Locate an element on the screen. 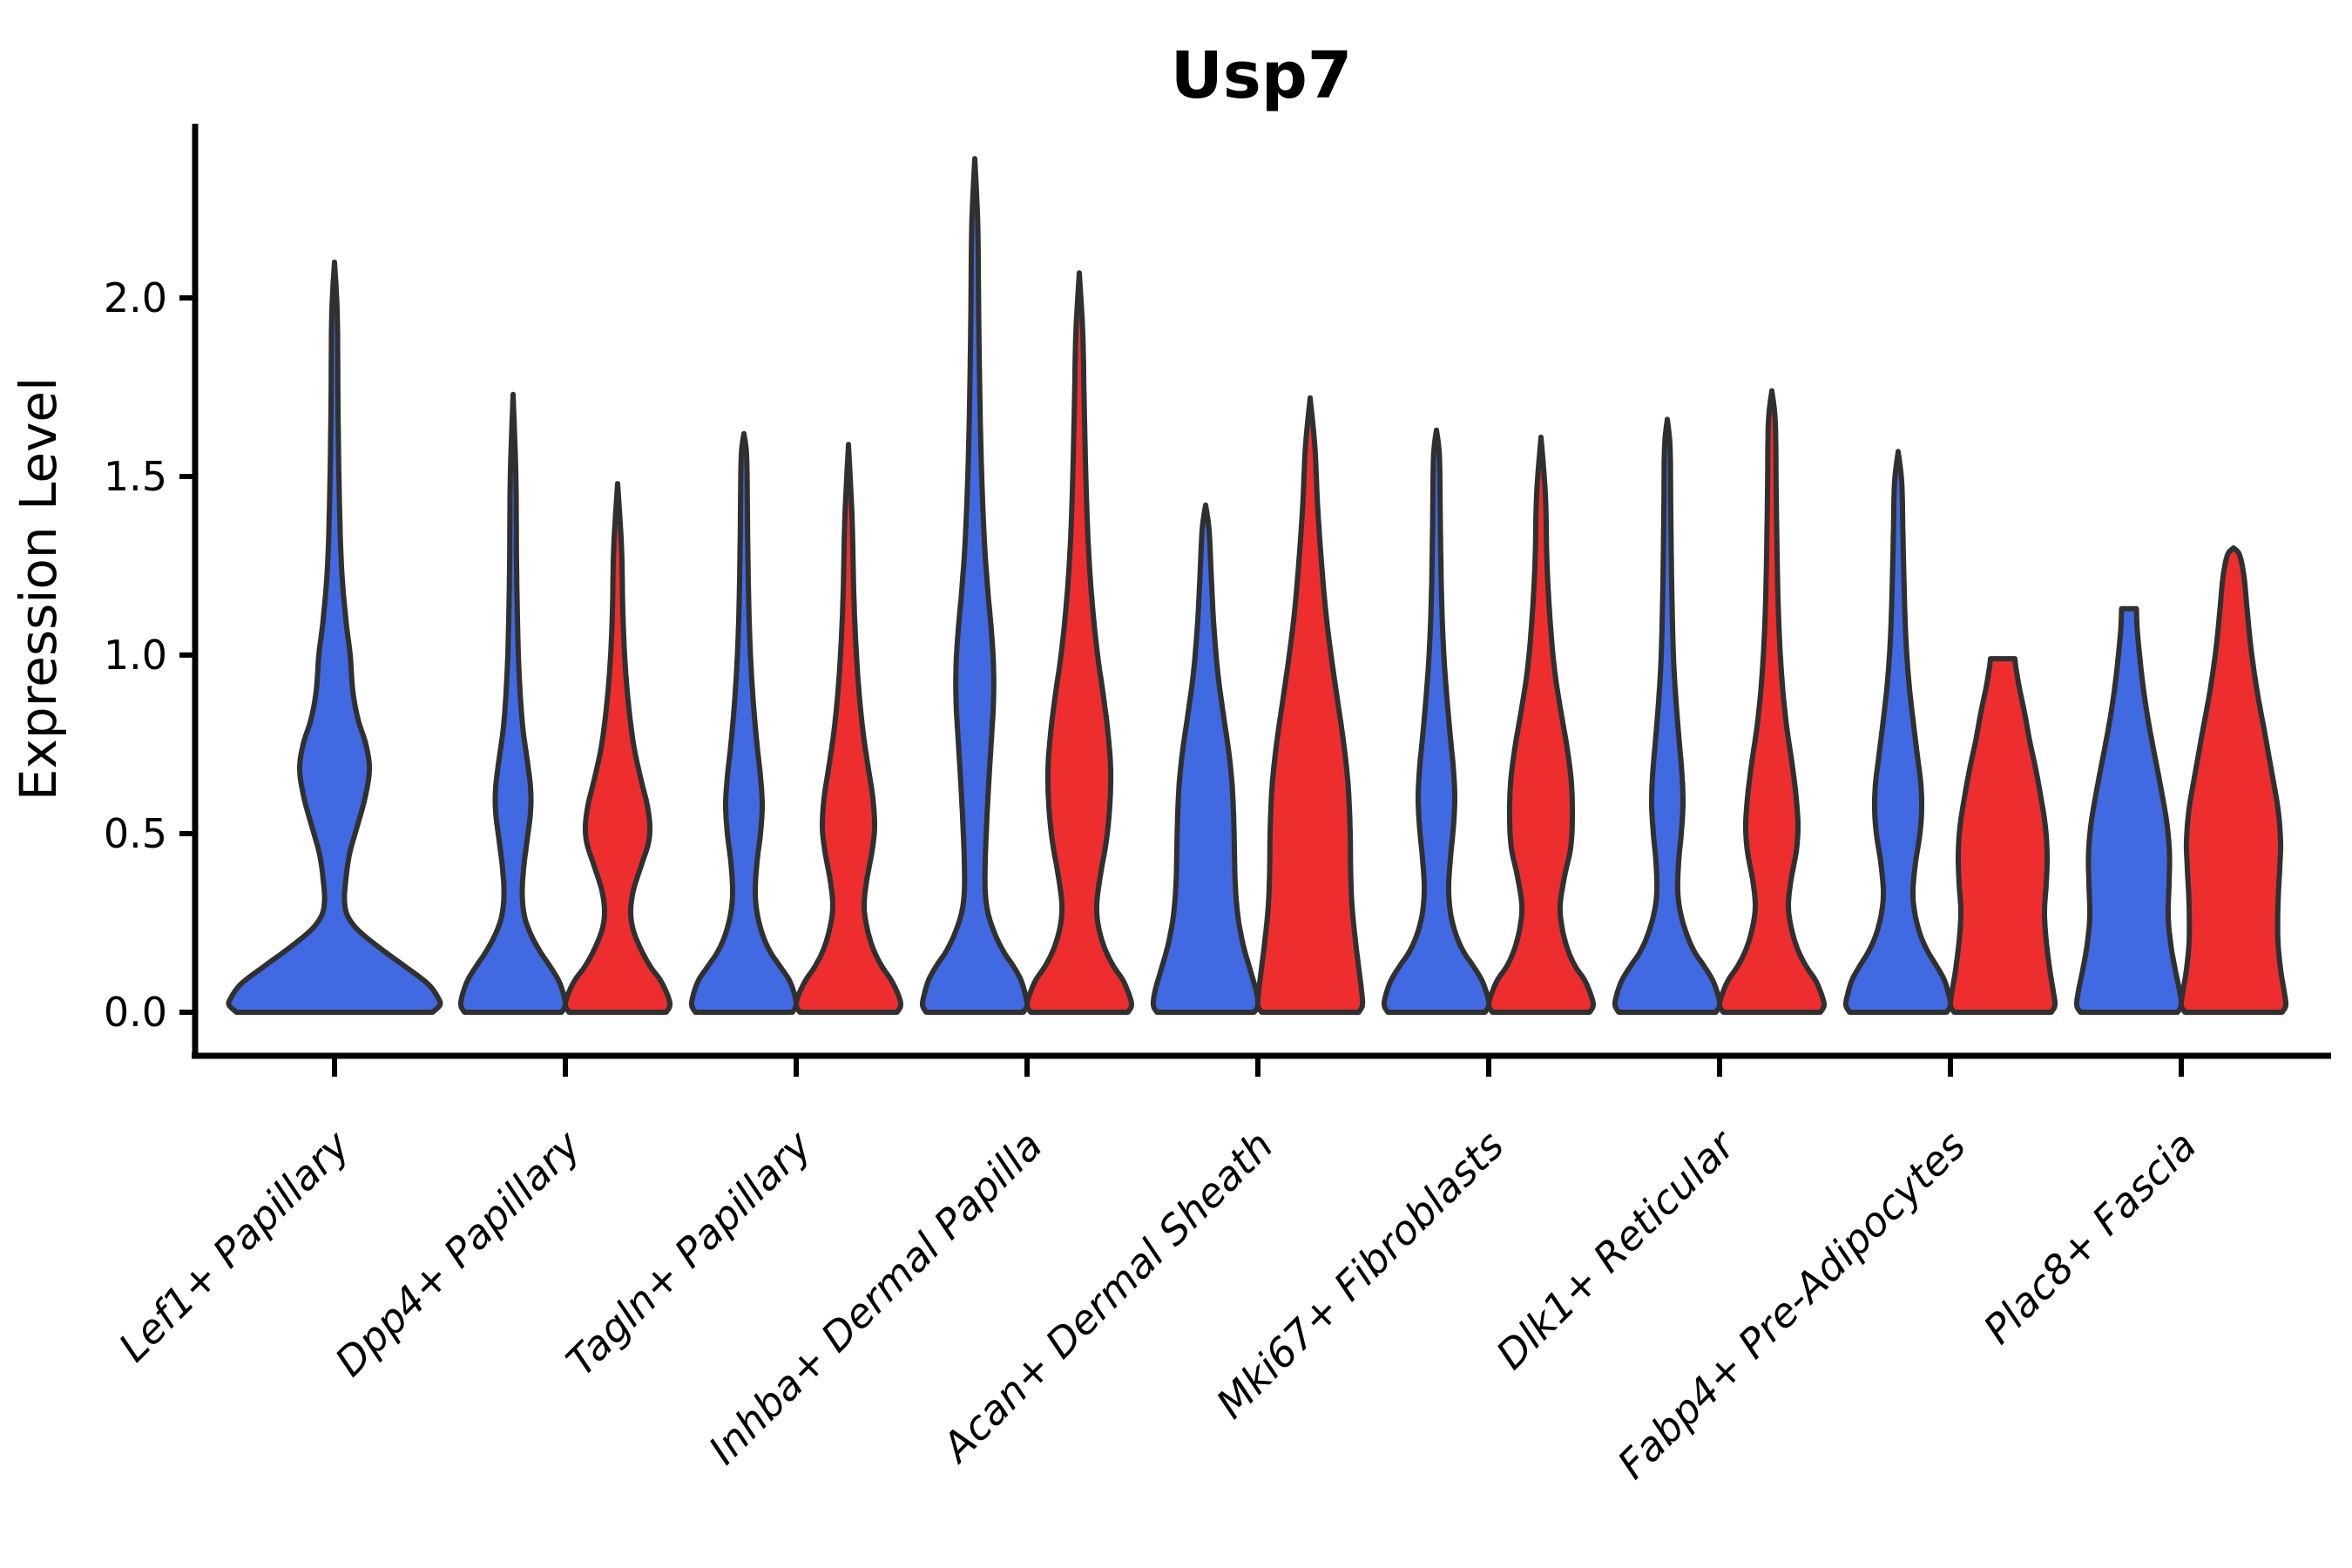  y-axis-ticks-group: 0.0 0.5 1.0 1.5 2.0 is located at coordinates (150, 655).